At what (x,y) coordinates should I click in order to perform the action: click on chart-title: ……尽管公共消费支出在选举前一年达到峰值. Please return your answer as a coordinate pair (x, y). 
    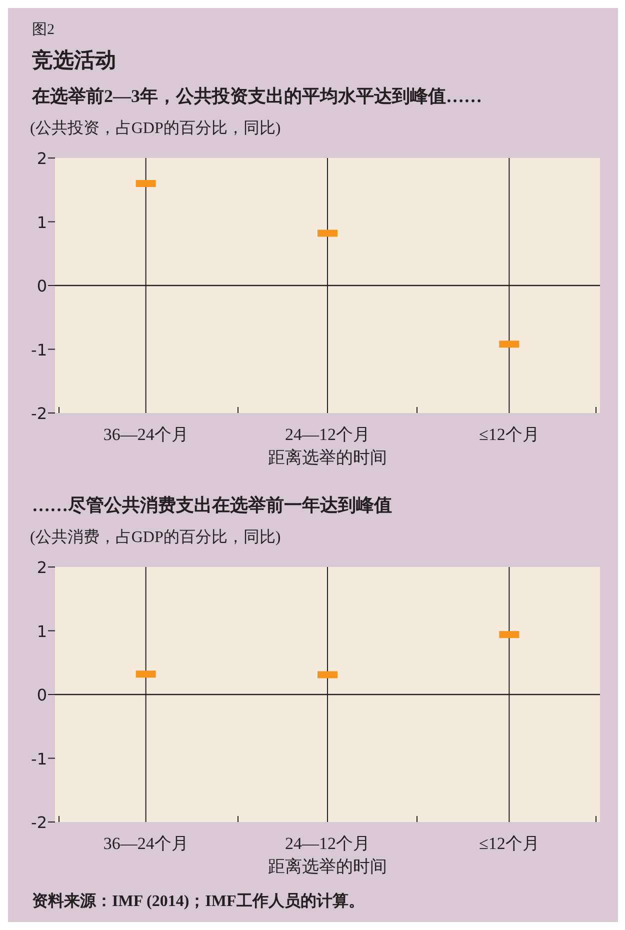
    Looking at the image, I should click on (212, 505).